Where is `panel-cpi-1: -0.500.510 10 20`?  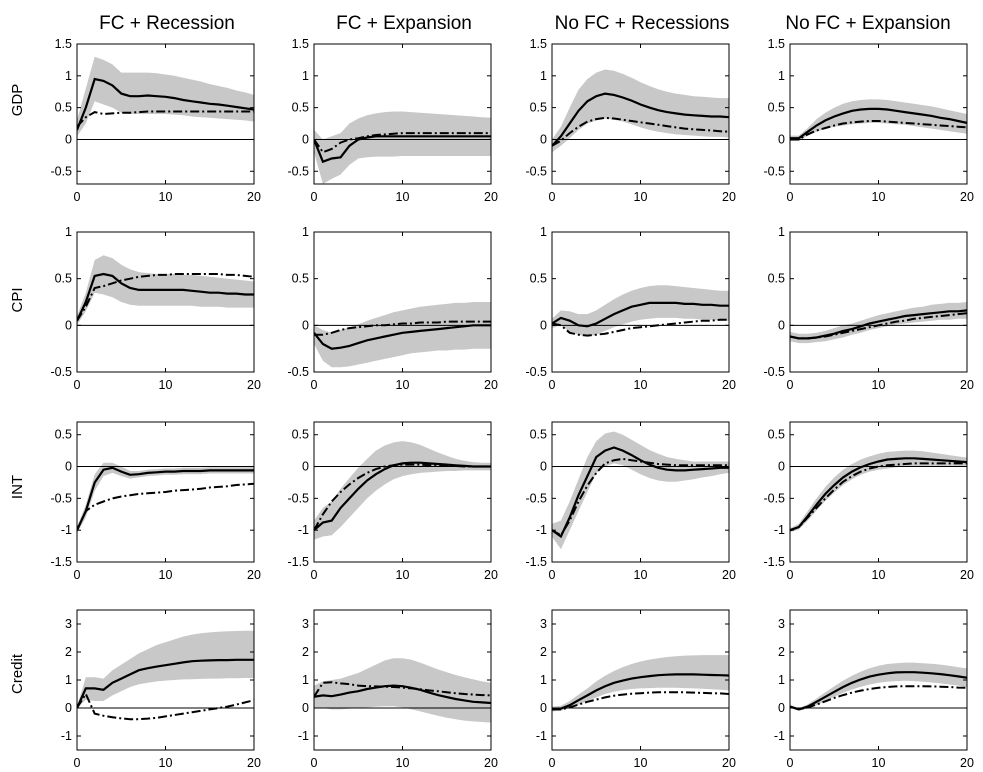 panel-cpi-1: -0.500.510 10 20 is located at coordinates (155, 308).